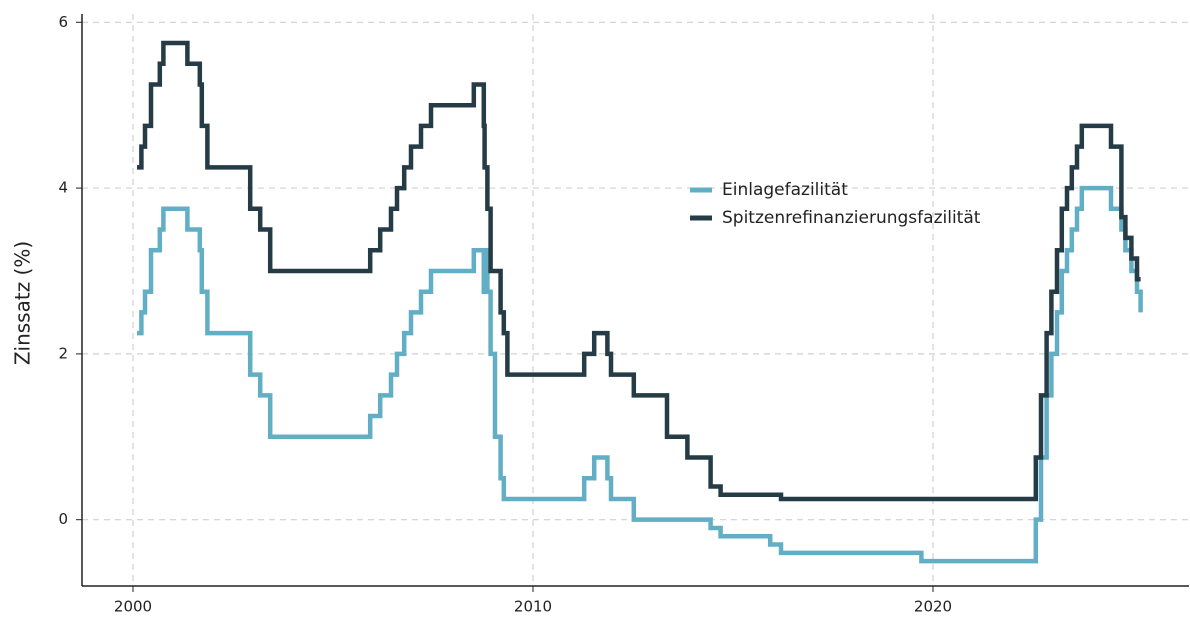  I want to click on x-tick-label: 2020, so click(933, 607).